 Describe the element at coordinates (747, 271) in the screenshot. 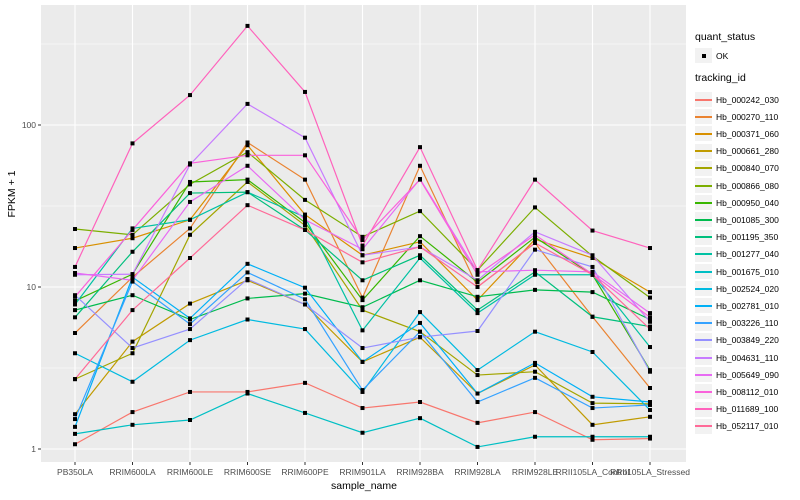

I see `legend-item-label: Hb_001675_010` at that location.